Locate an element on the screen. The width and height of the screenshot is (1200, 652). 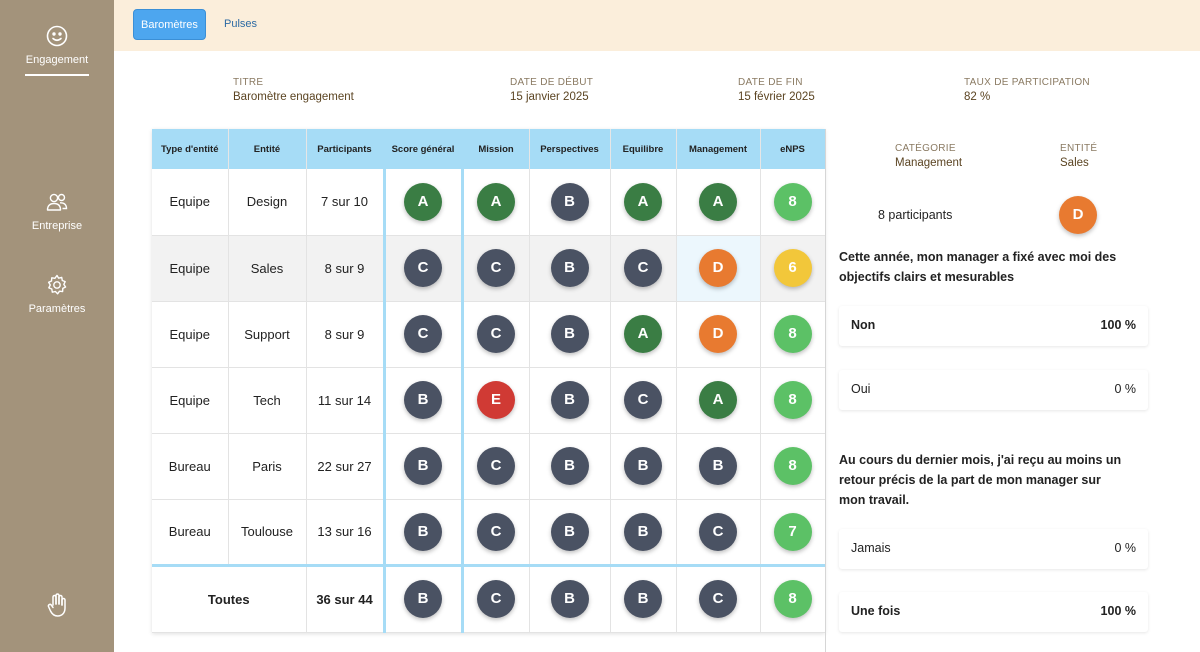
total-row: Toutes 36 sur 44 B C B B C 8 is located at coordinates (489, 598).